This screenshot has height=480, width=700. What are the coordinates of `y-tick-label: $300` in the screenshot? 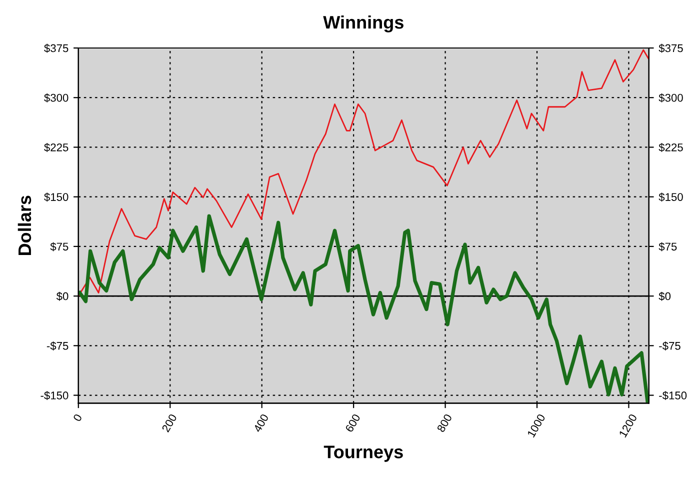 It's located at (56, 97).